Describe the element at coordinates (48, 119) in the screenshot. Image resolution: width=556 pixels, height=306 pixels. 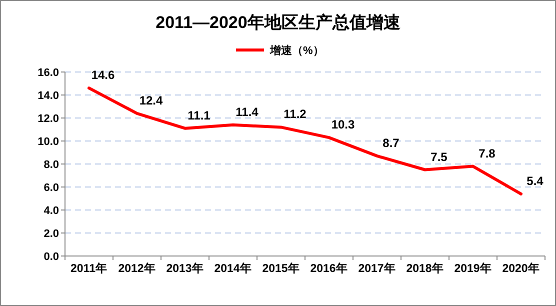
I see `y-tick-label: 12.0` at that location.